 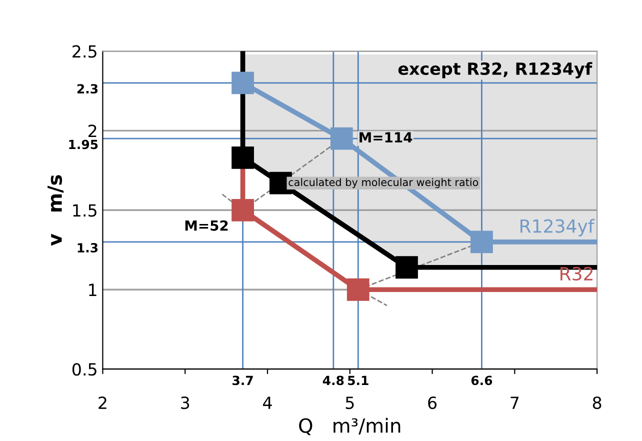 I want to click on y-tick-label: 1.5, so click(x=84, y=210).